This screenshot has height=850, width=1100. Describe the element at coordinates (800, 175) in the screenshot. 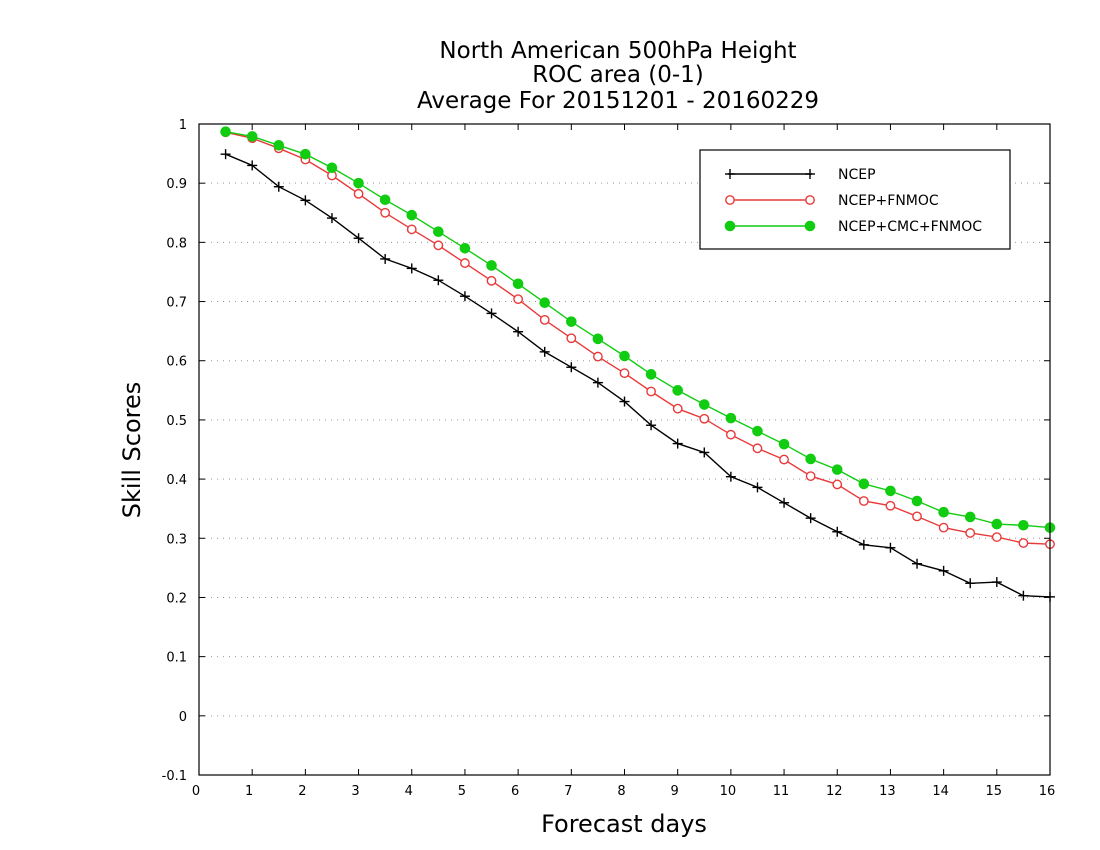

I see `legend-item-ncep: NCEP` at that location.